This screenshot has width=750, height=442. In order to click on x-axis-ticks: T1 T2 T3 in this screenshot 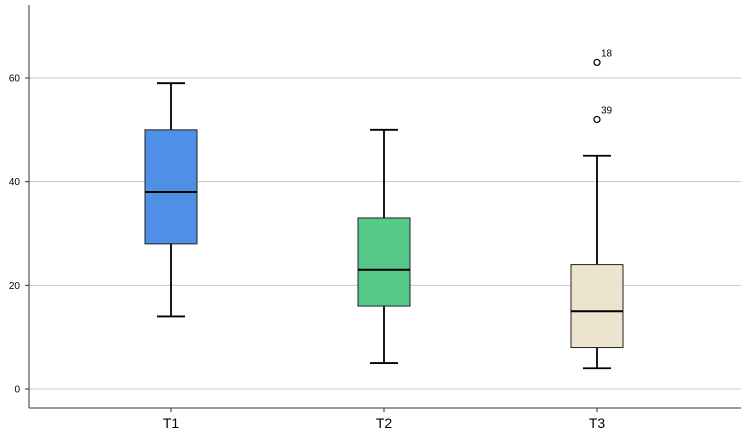, I will do `click(384, 419)`.